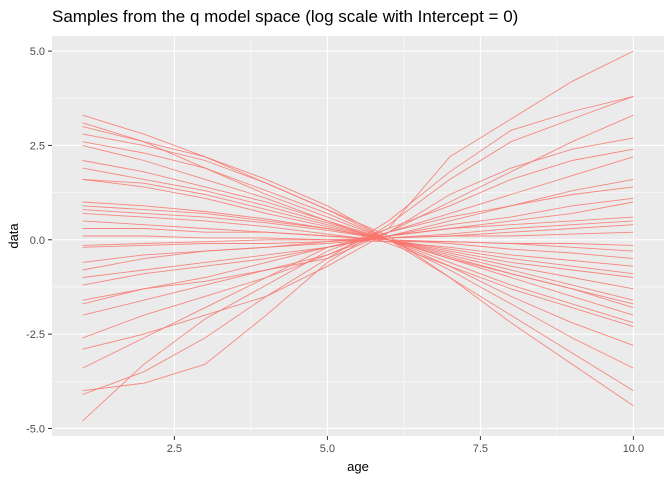 Image resolution: width=672 pixels, height=480 pixels. What do you see at coordinates (35, 335) in the screenshot?
I see `y-tick-label: -2.5` at bounding box center [35, 335].